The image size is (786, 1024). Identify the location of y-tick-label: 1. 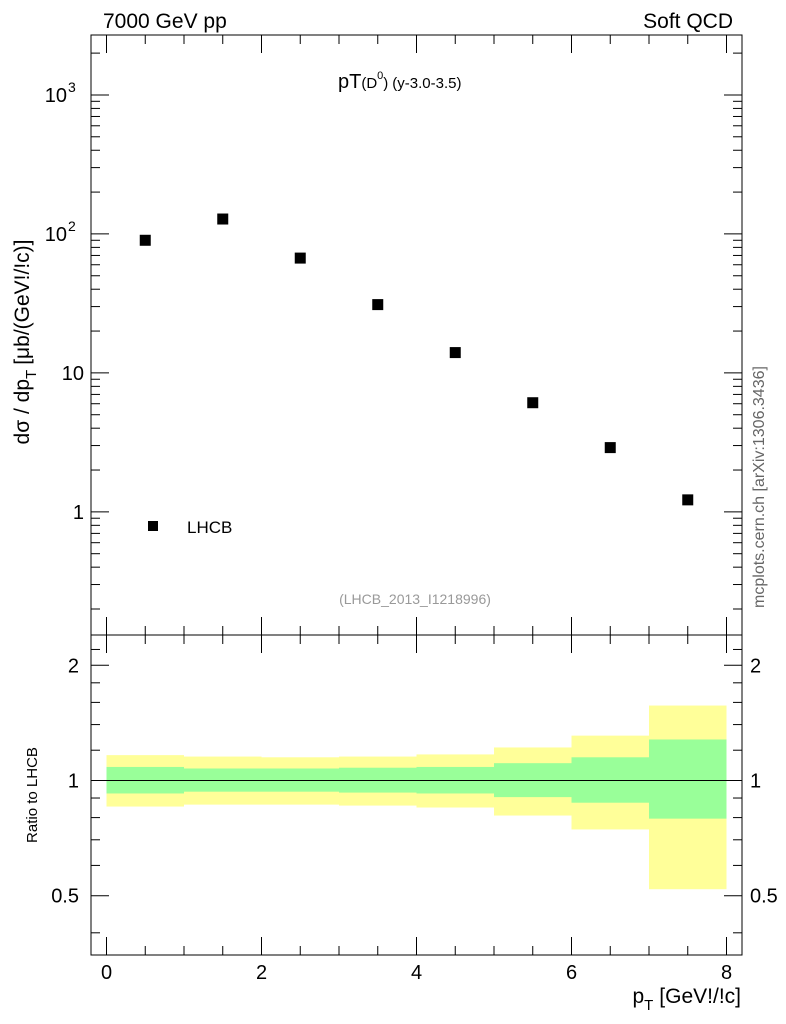
(78, 513).